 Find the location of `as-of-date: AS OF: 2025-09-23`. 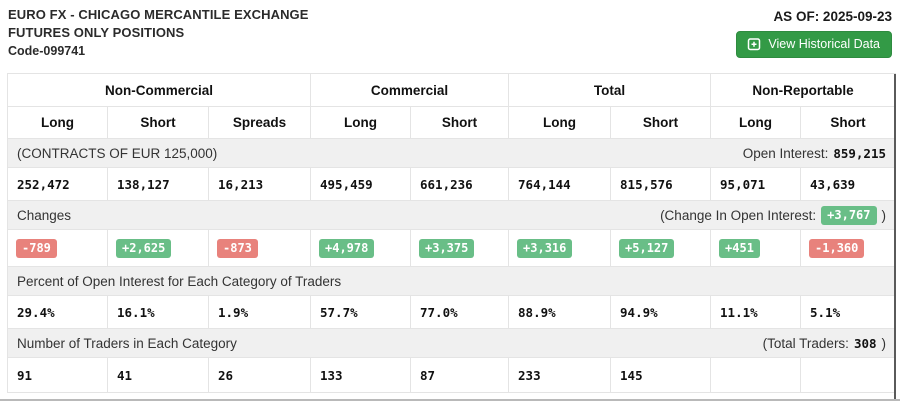

as-of-date: AS OF: 2025-09-23 is located at coordinates (832, 16).